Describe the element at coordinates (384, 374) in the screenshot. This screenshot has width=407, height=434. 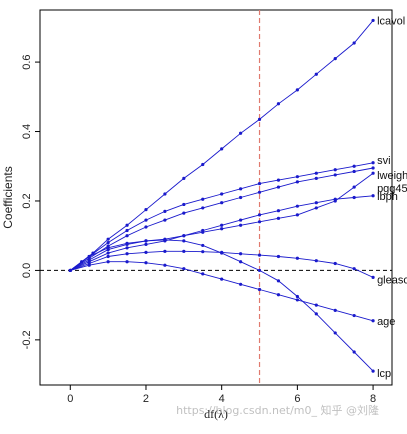
I see `series-label-lcp: lcp` at that location.